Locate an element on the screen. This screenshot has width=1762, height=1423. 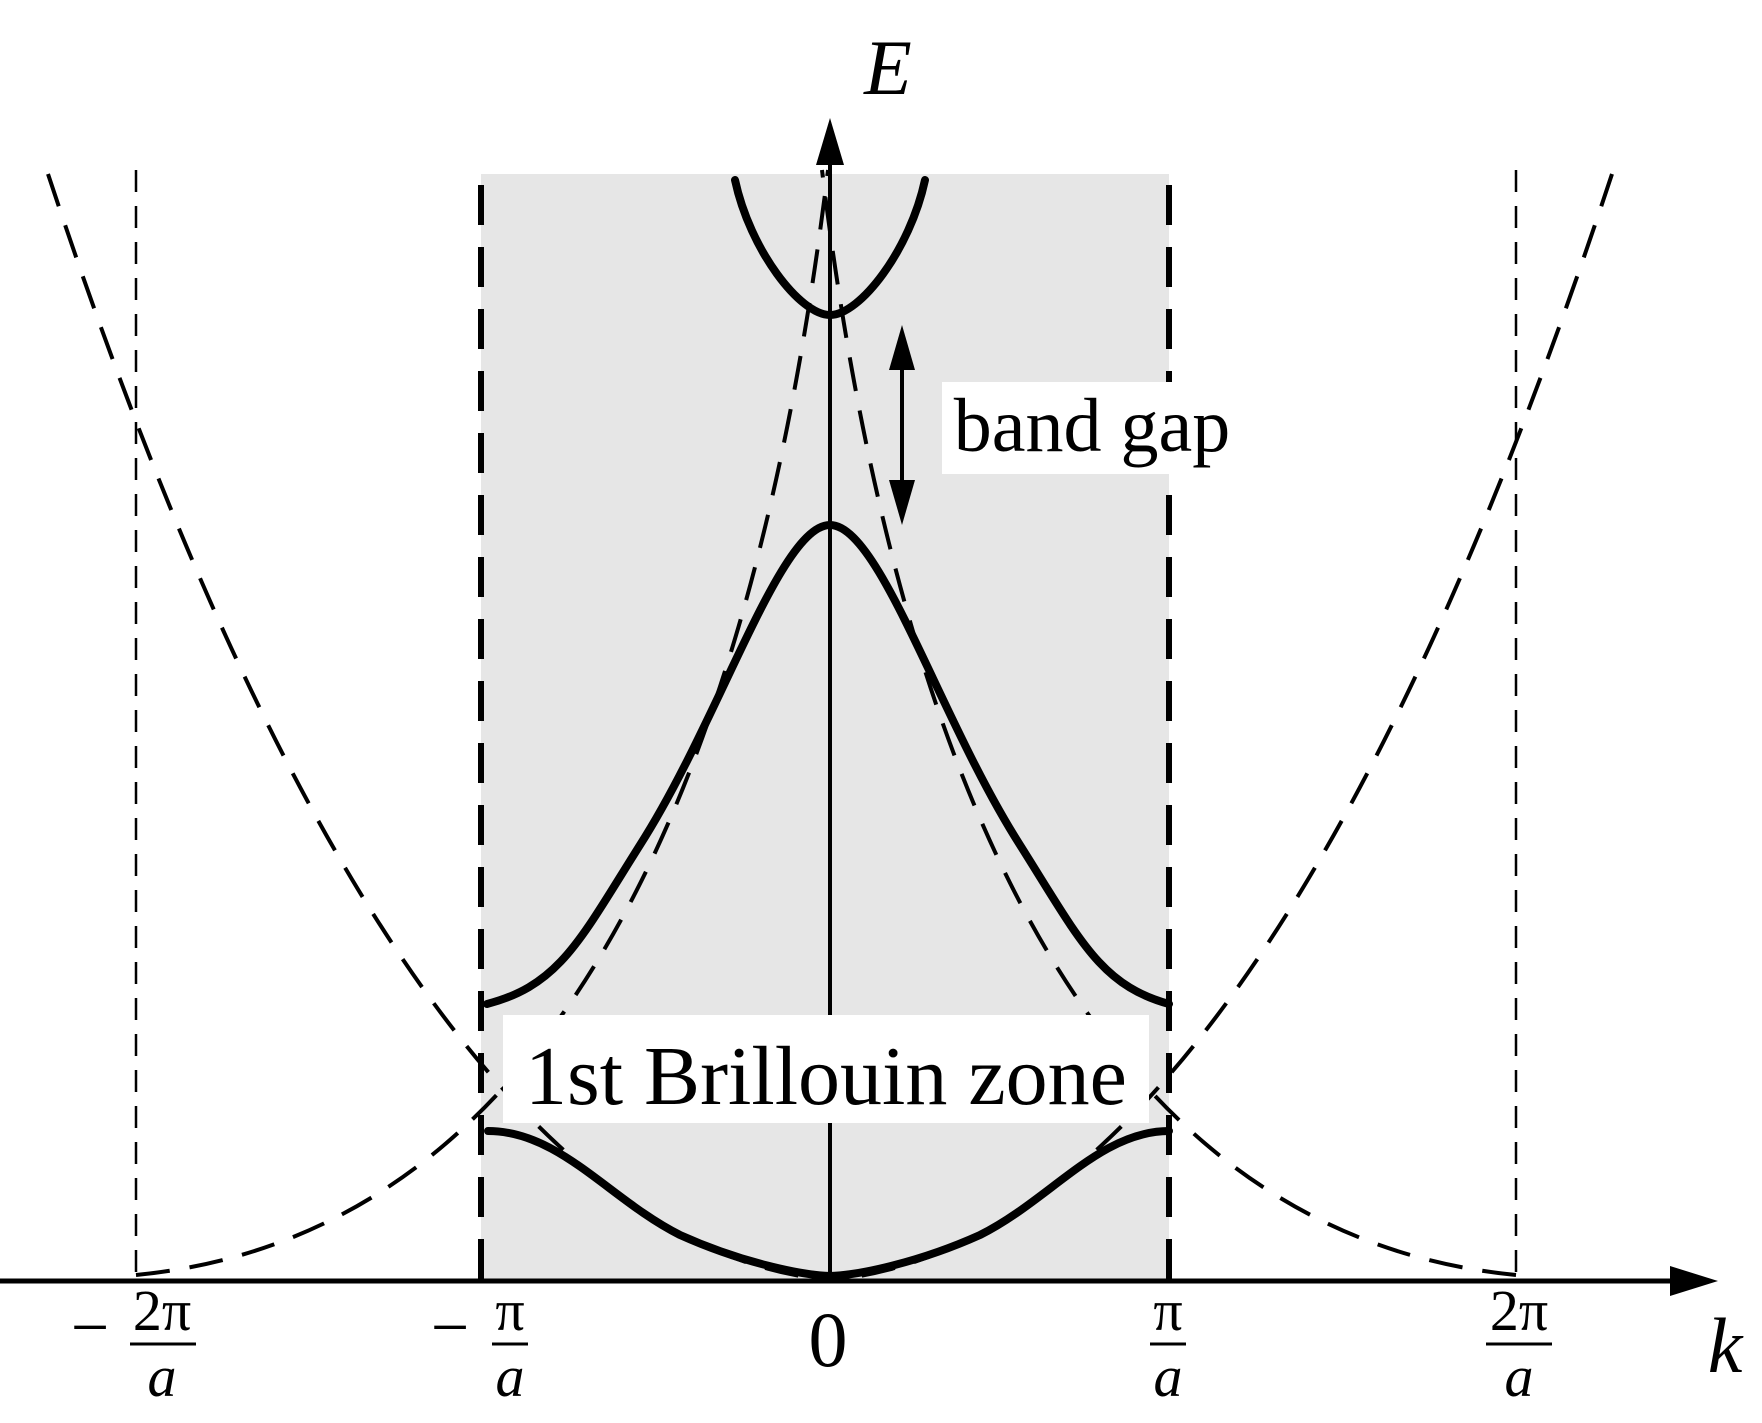
lowest-band is located at coordinates (828, 1203).